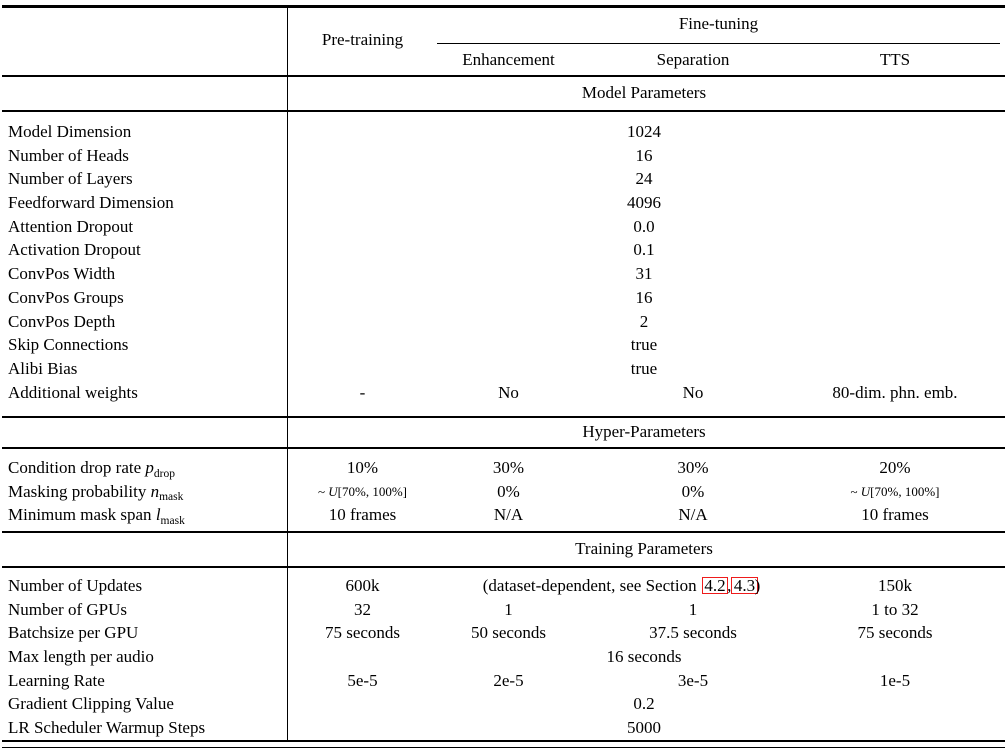 This screenshot has width=1007, height=756. I want to click on cell: 1e-5, so click(895, 680).